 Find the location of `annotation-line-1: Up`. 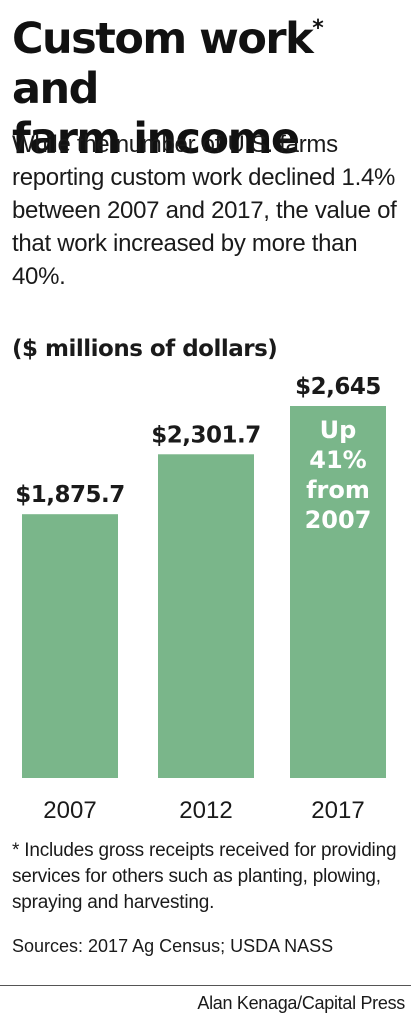

annotation-line-1: Up is located at coordinates (338, 430).